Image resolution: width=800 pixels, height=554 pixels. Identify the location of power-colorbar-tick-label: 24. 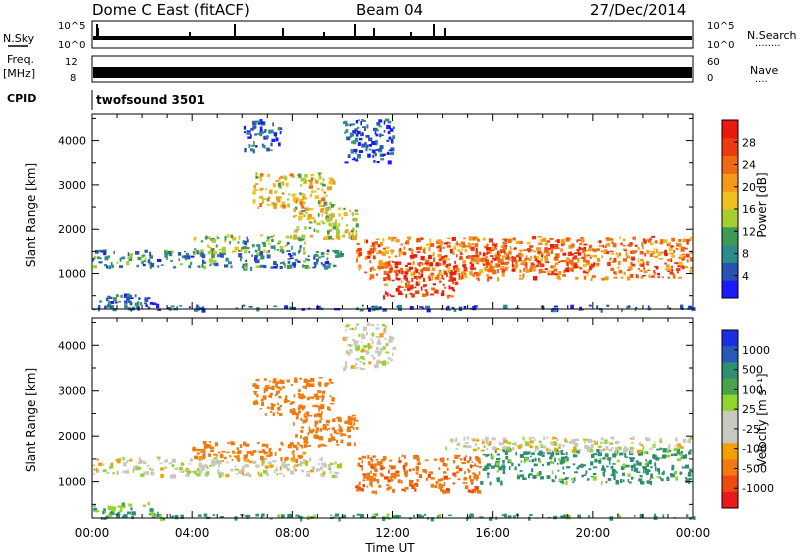
(749, 165).